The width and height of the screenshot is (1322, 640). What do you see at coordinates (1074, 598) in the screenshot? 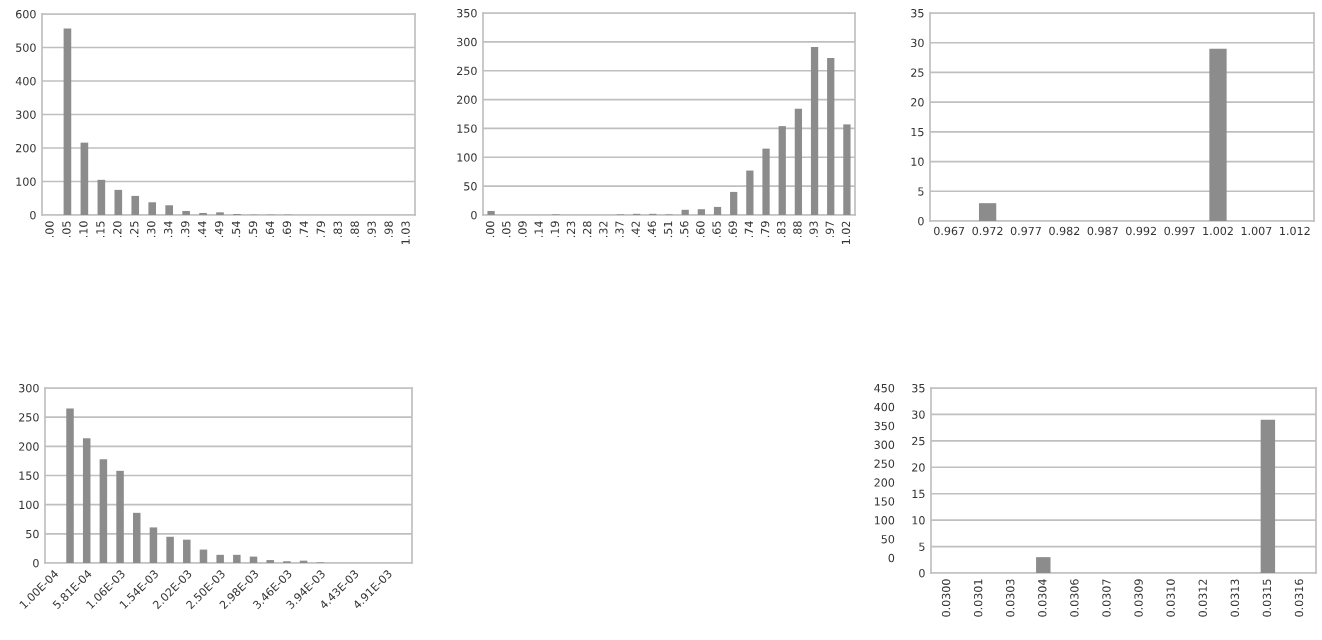
I see `x-tick-label: 0.0306` at bounding box center [1074, 598].